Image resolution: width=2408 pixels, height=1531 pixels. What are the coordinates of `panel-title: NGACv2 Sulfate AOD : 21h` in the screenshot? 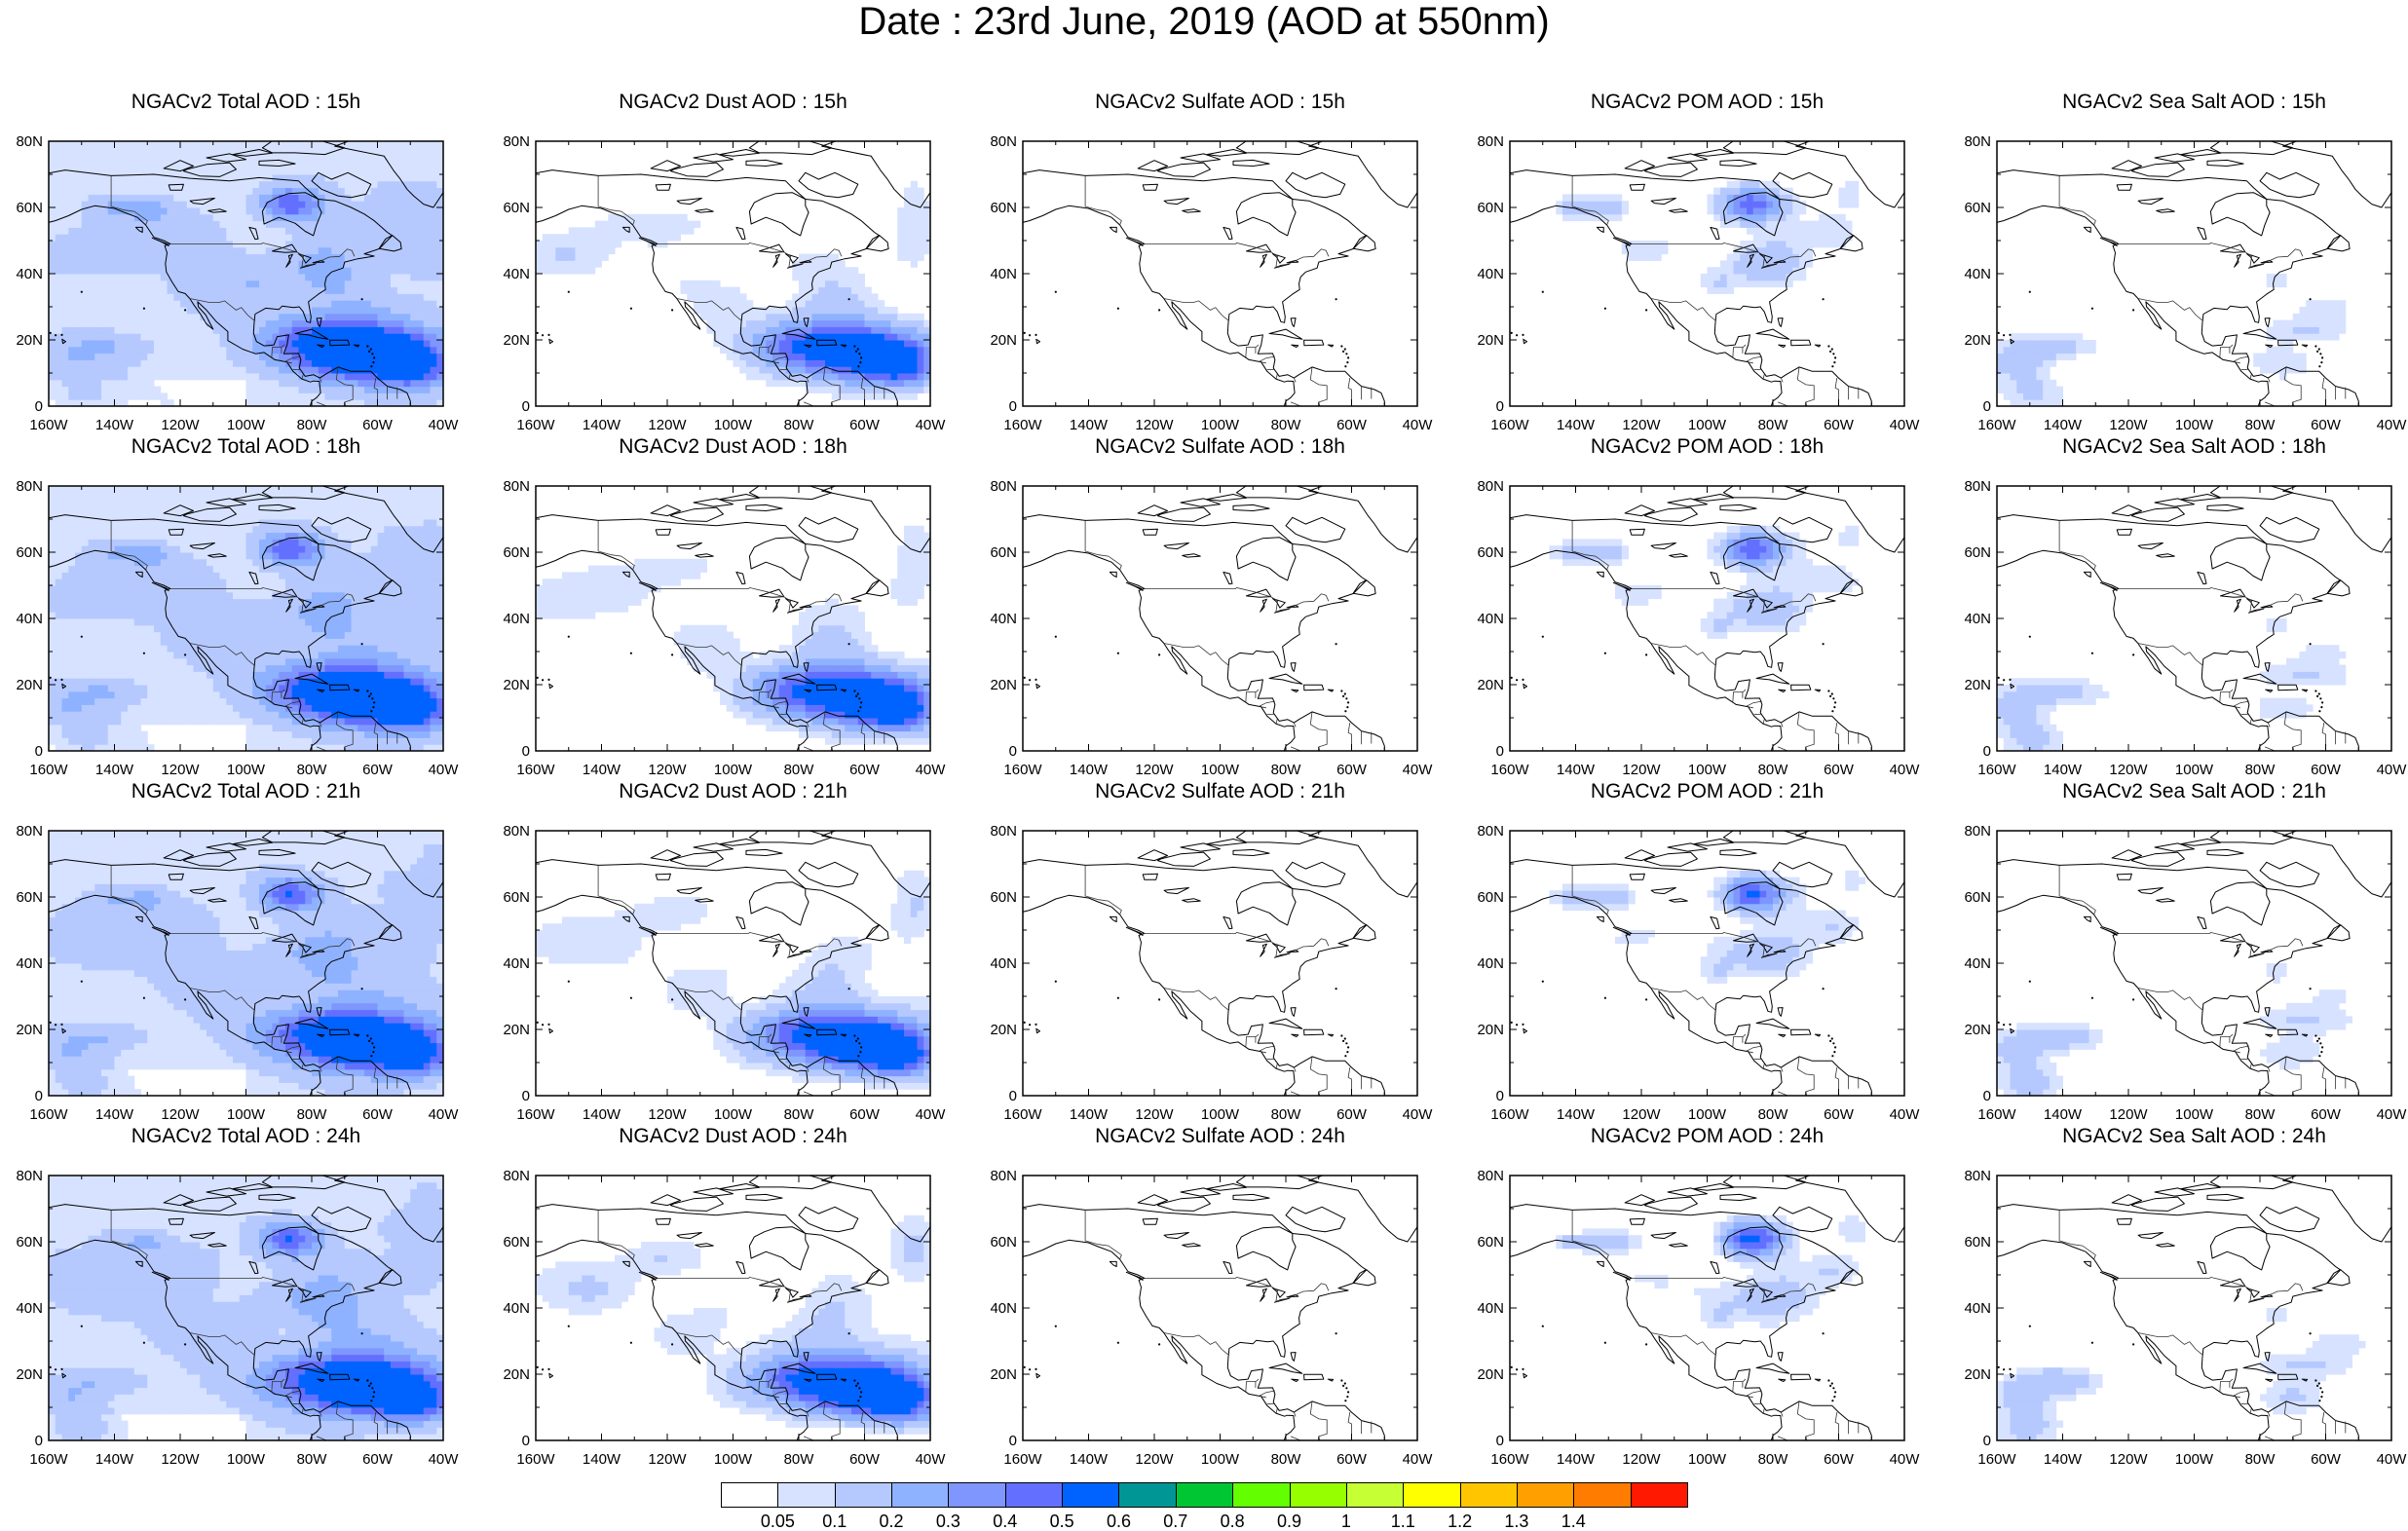 It's located at (1220, 791).